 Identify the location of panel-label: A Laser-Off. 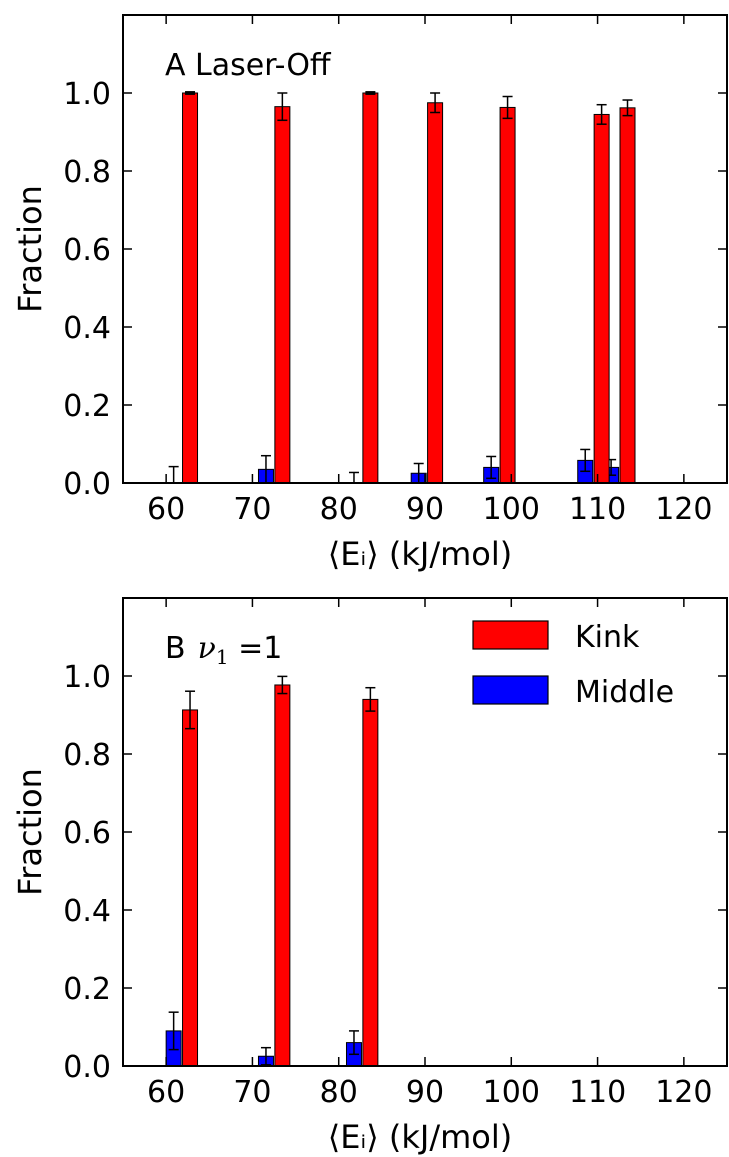
(248, 65).